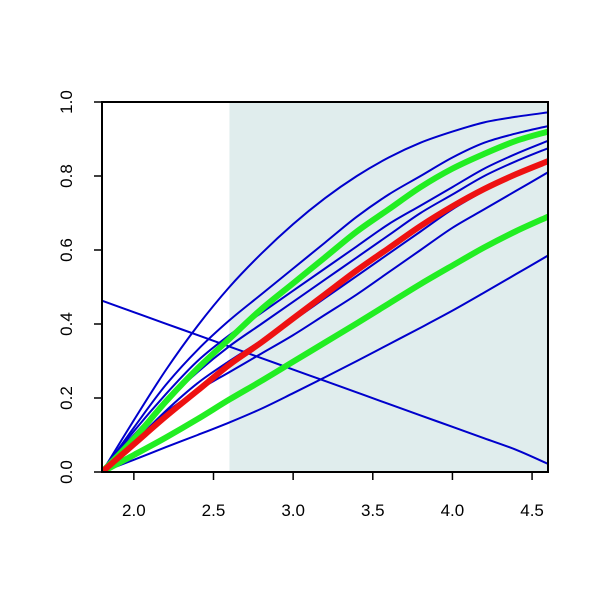 Image resolution: width=600 pixels, height=600 pixels. Describe the element at coordinates (373, 510) in the screenshot. I see `x-tick-label: 3.5` at that location.